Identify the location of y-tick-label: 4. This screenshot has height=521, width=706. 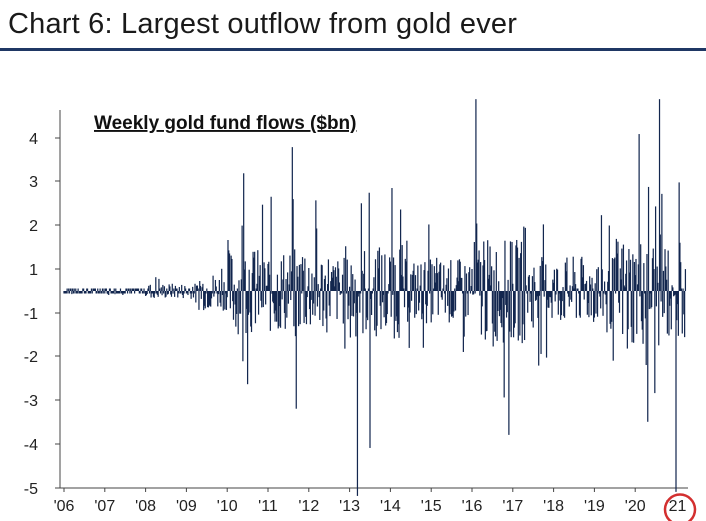
(33, 139).